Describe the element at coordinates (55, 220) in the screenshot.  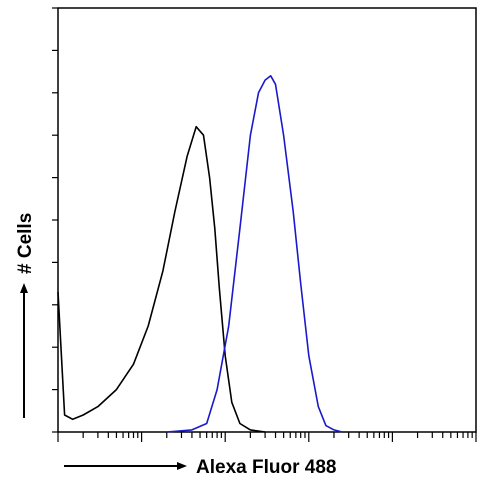
I see `y-axis-ticks` at that location.